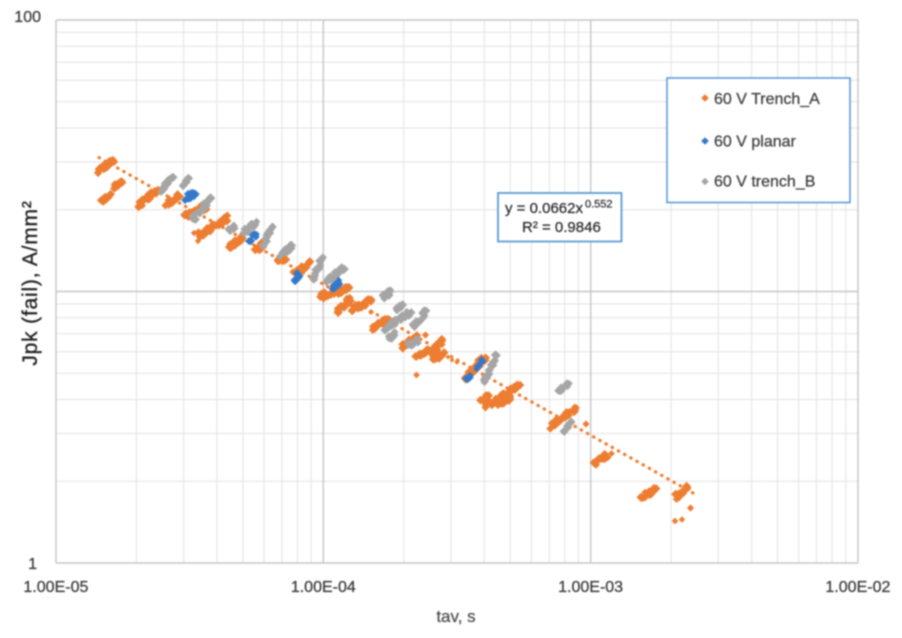 Image resolution: width=902 pixels, height=638 pixels. I want to click on svg-text: 1.00E-05, so click(55, 587).